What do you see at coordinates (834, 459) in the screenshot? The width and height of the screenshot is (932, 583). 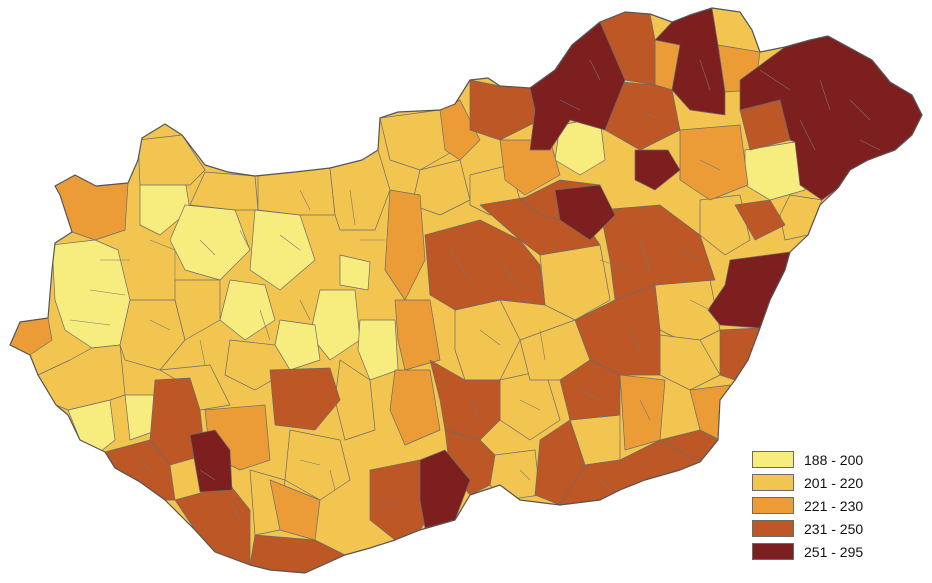 I see `legend-label: 188 - 200` at bounding box center [834, 459].